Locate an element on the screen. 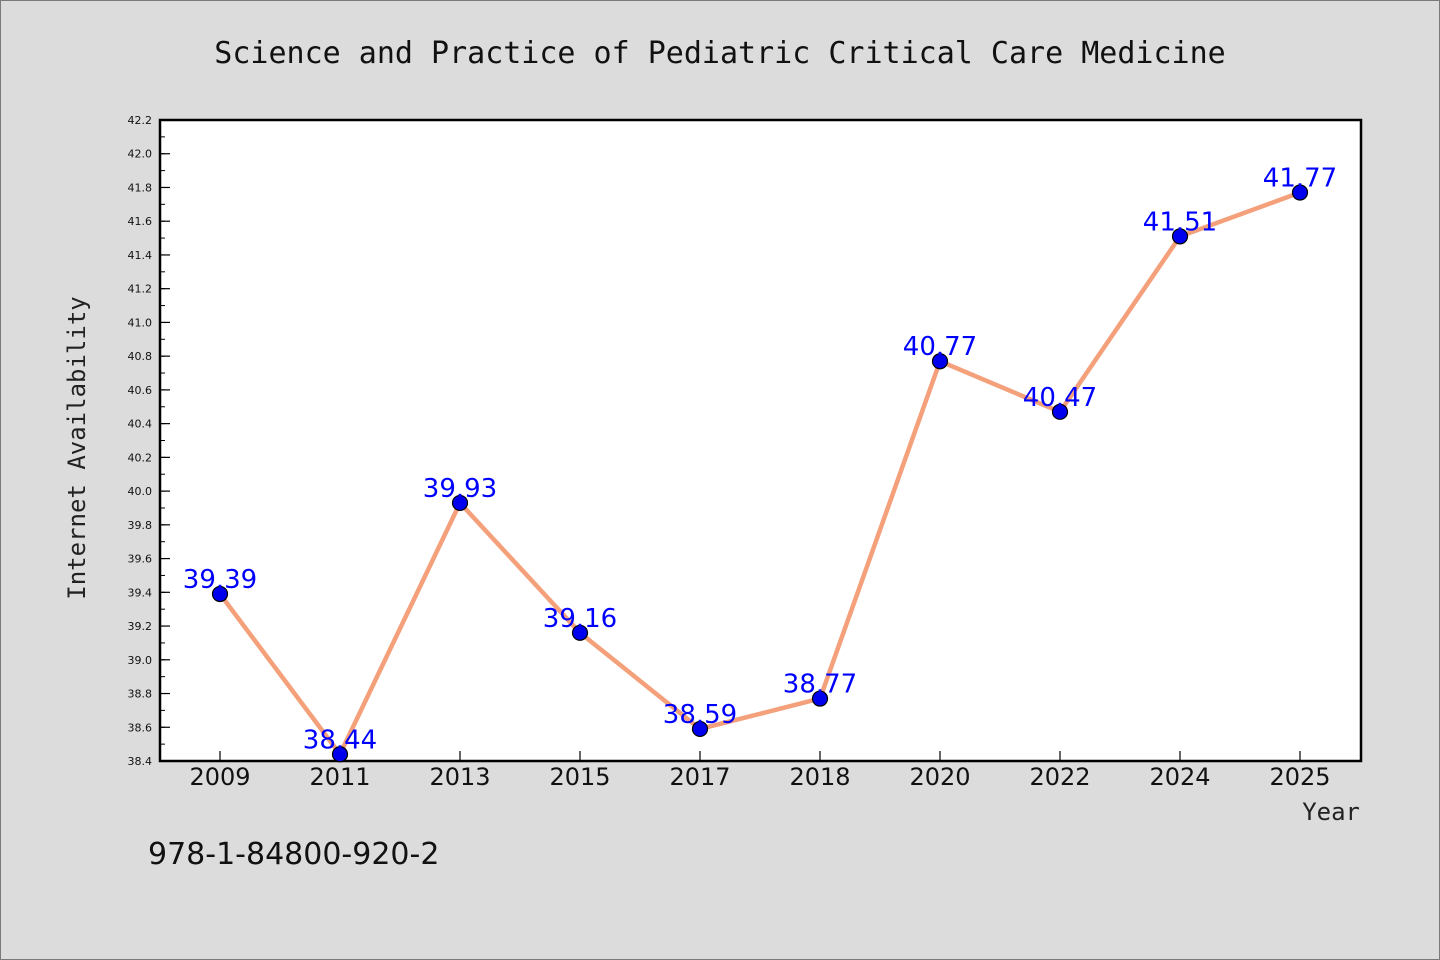  data-label: 38.59 is located at coordinates (700, 715).